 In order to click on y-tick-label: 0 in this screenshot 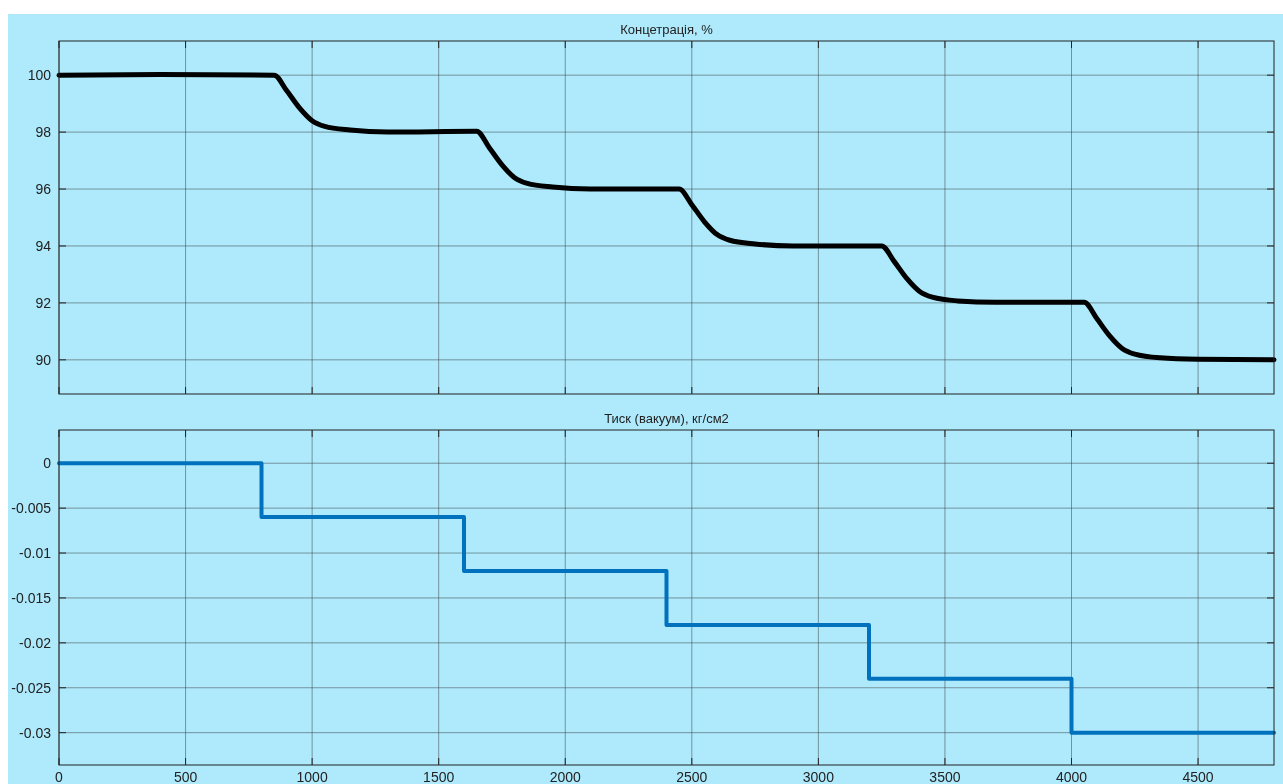, I will do `click(47, 463)`.